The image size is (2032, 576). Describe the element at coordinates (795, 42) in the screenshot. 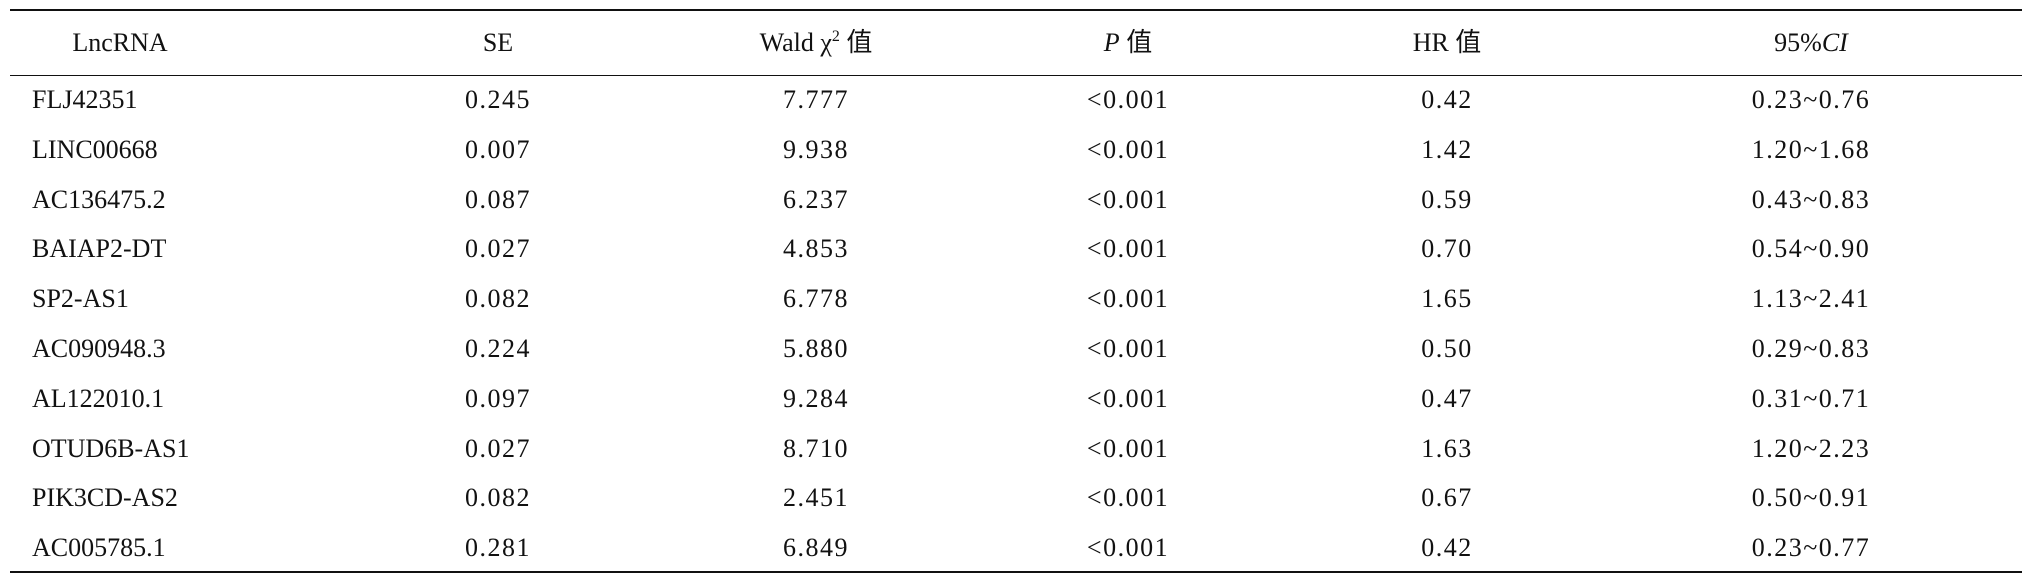

I see `header-text: Wald χ` at that location.